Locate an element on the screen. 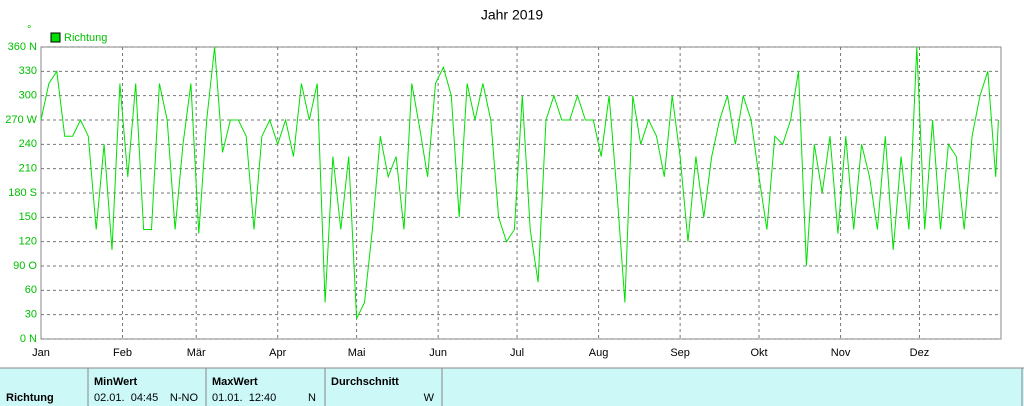  x-tick-label: Mär is located at coordinates (196, 353).